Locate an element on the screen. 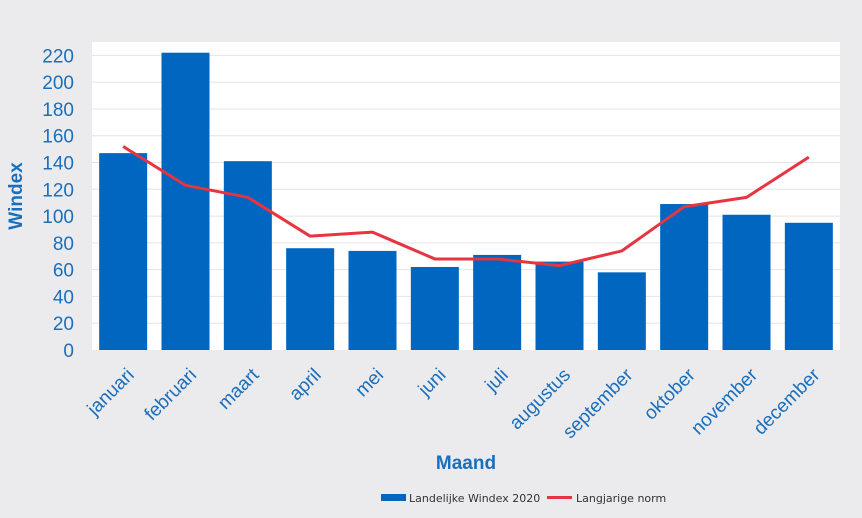 This screenshot has height=518, width=862. bar-april is located at coordinates (310, 299).